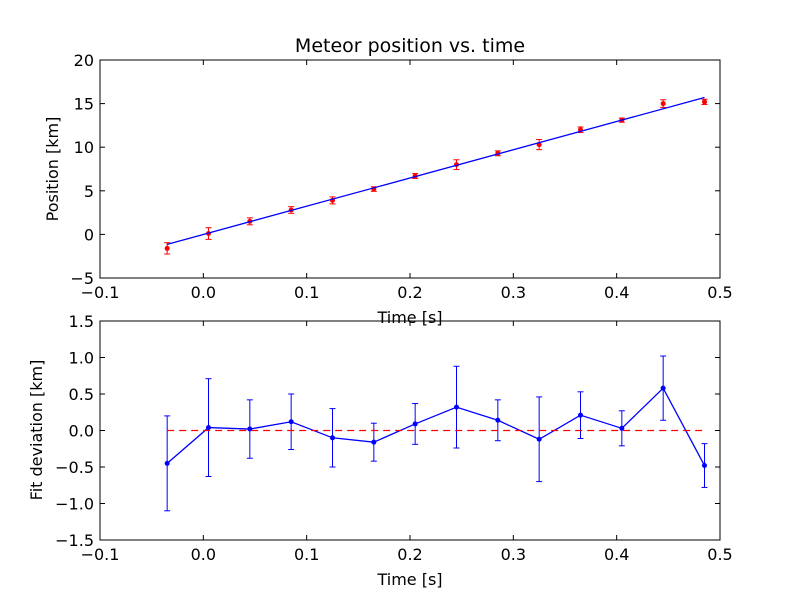 Image resolution: width=800 pixels, height=600 pixels. What do you see at coordinates (74, 540) in the screenshot?
I see `y-tick-label: −1.5` at bounding box center [74, 540].